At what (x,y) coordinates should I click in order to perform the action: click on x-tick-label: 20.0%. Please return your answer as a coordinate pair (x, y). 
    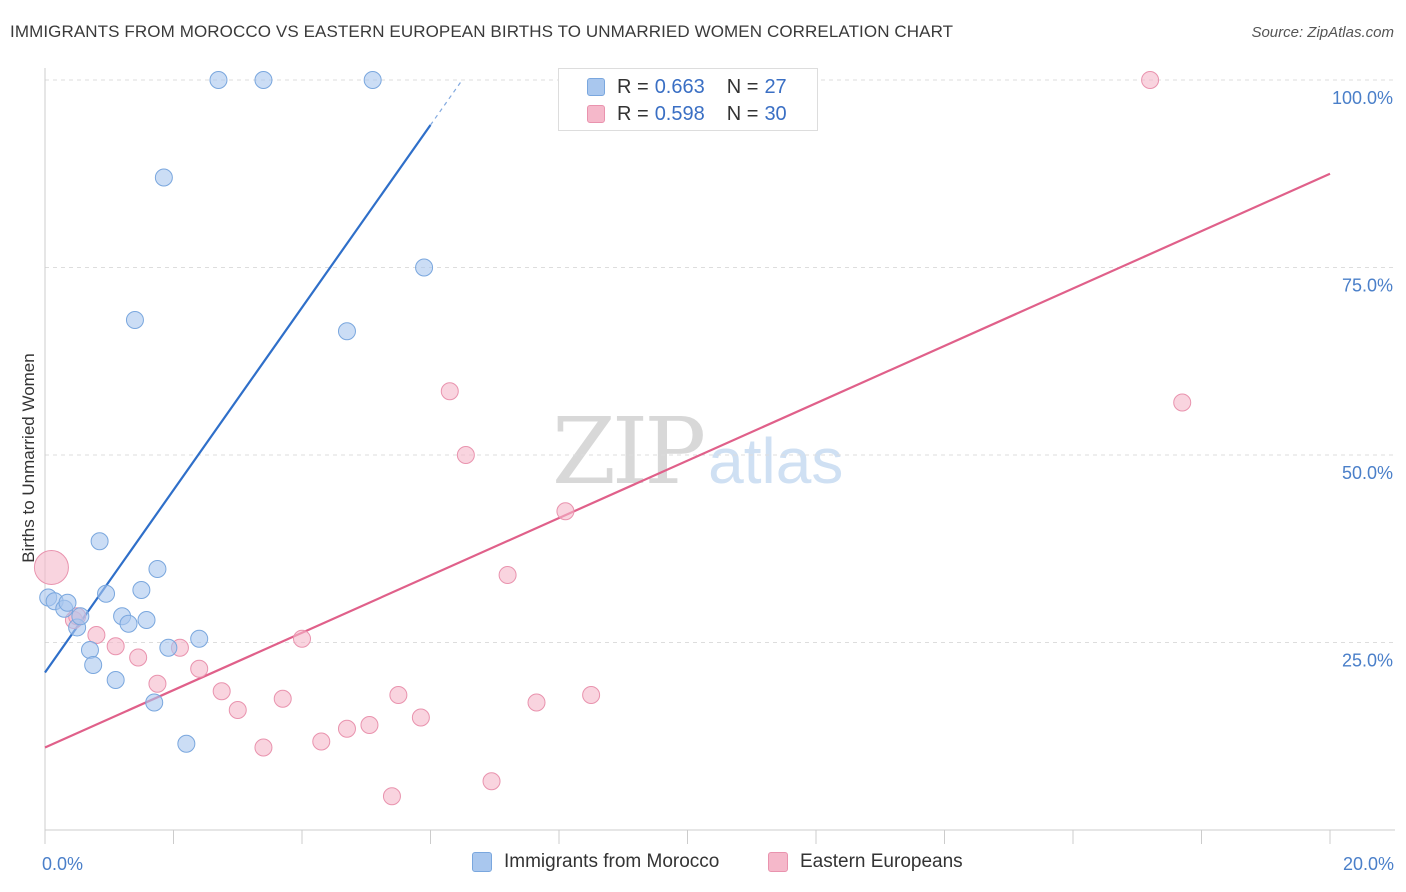
    Looking at the image, I should click on (1368, 864).